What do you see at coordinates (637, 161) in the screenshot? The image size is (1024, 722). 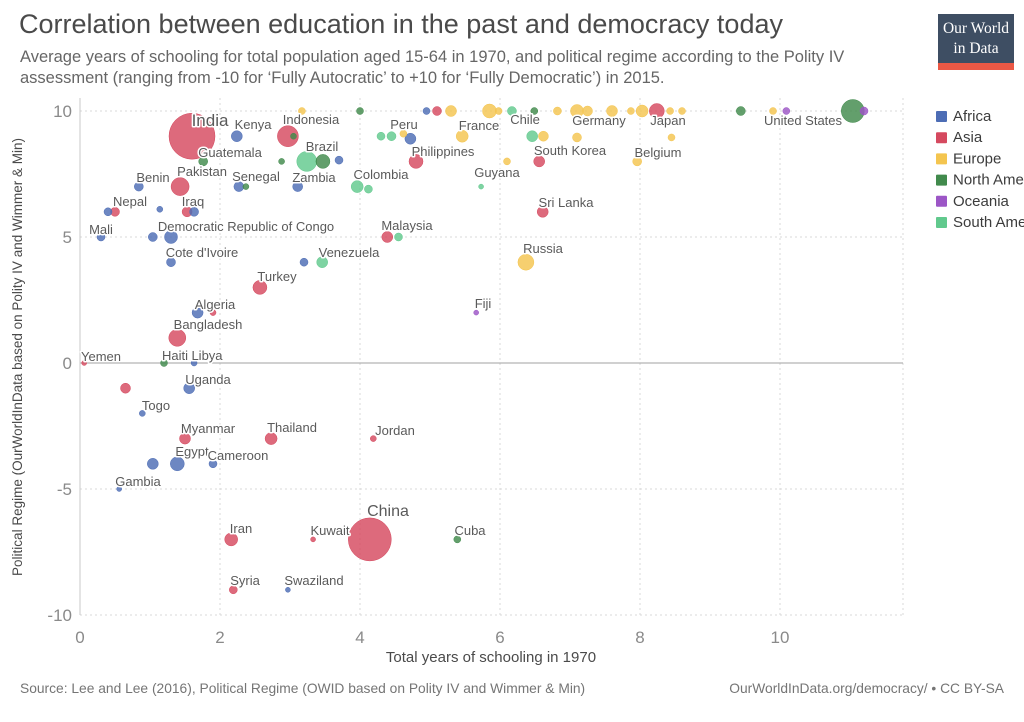 I see `data-point-belgium` at bounding box center [637, 161].